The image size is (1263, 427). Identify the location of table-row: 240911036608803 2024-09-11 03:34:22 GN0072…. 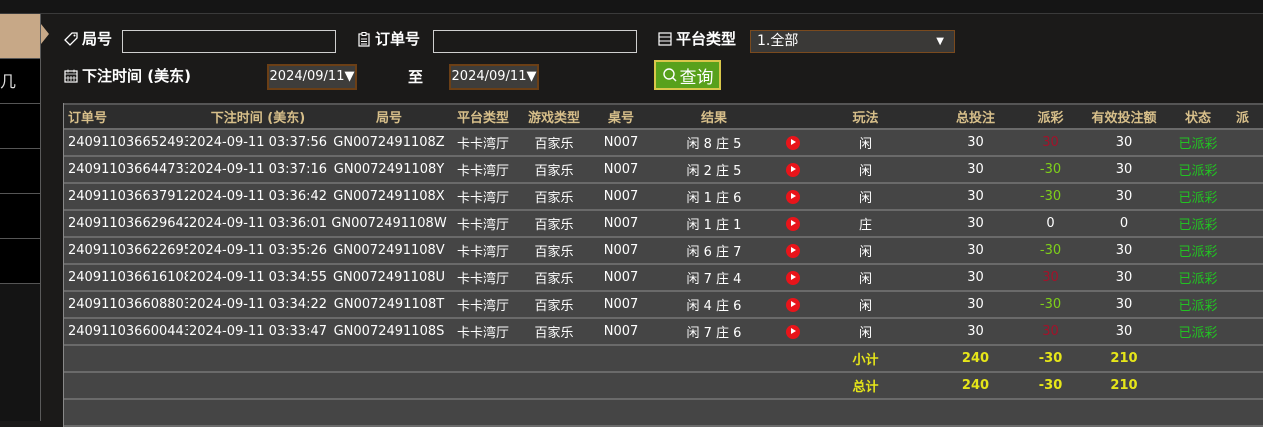
(663, 305).